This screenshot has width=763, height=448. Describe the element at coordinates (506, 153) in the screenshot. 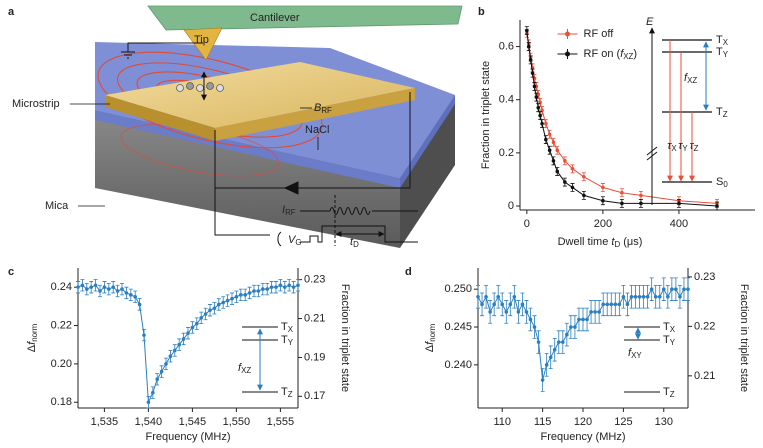

I see `y-tick-label: 0.2` at that location.